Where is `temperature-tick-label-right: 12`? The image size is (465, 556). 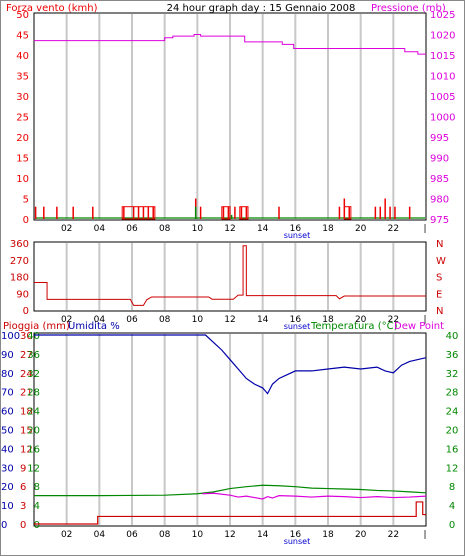 temperature-tick-label-right: 12 is located at coordinates (452, 468).